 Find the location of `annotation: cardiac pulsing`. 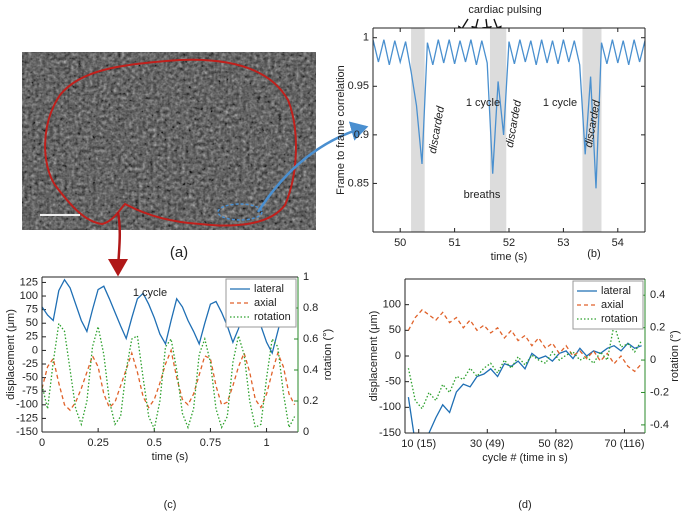

annotation: cardiac pulsing is located at coordinates (504, 10).